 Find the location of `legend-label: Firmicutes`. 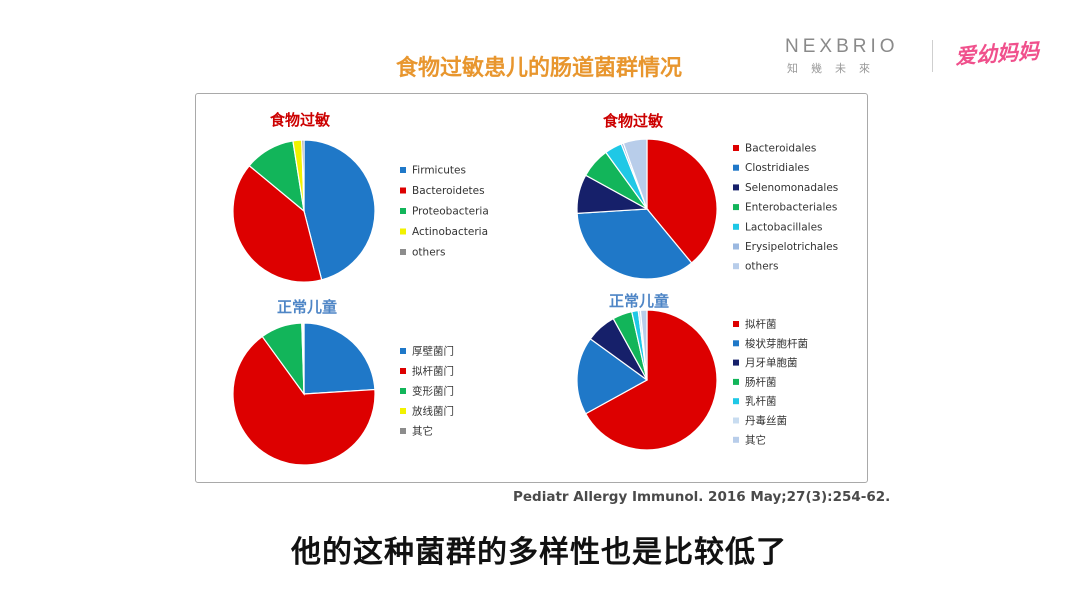

legend-label: Firmicutes is located at coordinates (439, 171).